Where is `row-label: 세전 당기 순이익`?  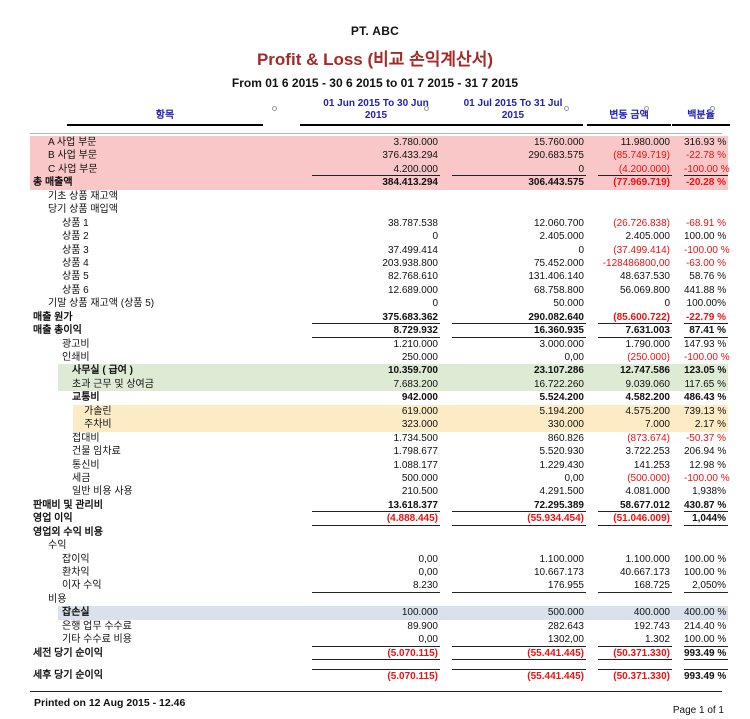
row-label: 세전 당기 순이익 is located at coordinates (68, 653).